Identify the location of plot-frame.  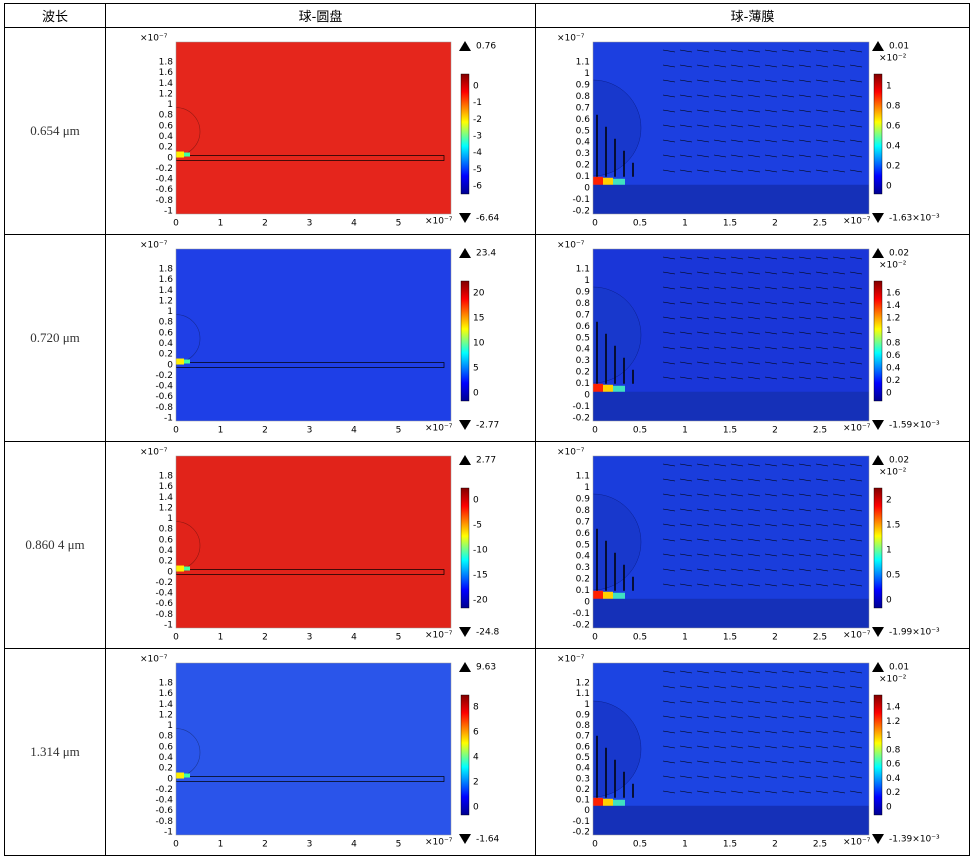
(731, 127).